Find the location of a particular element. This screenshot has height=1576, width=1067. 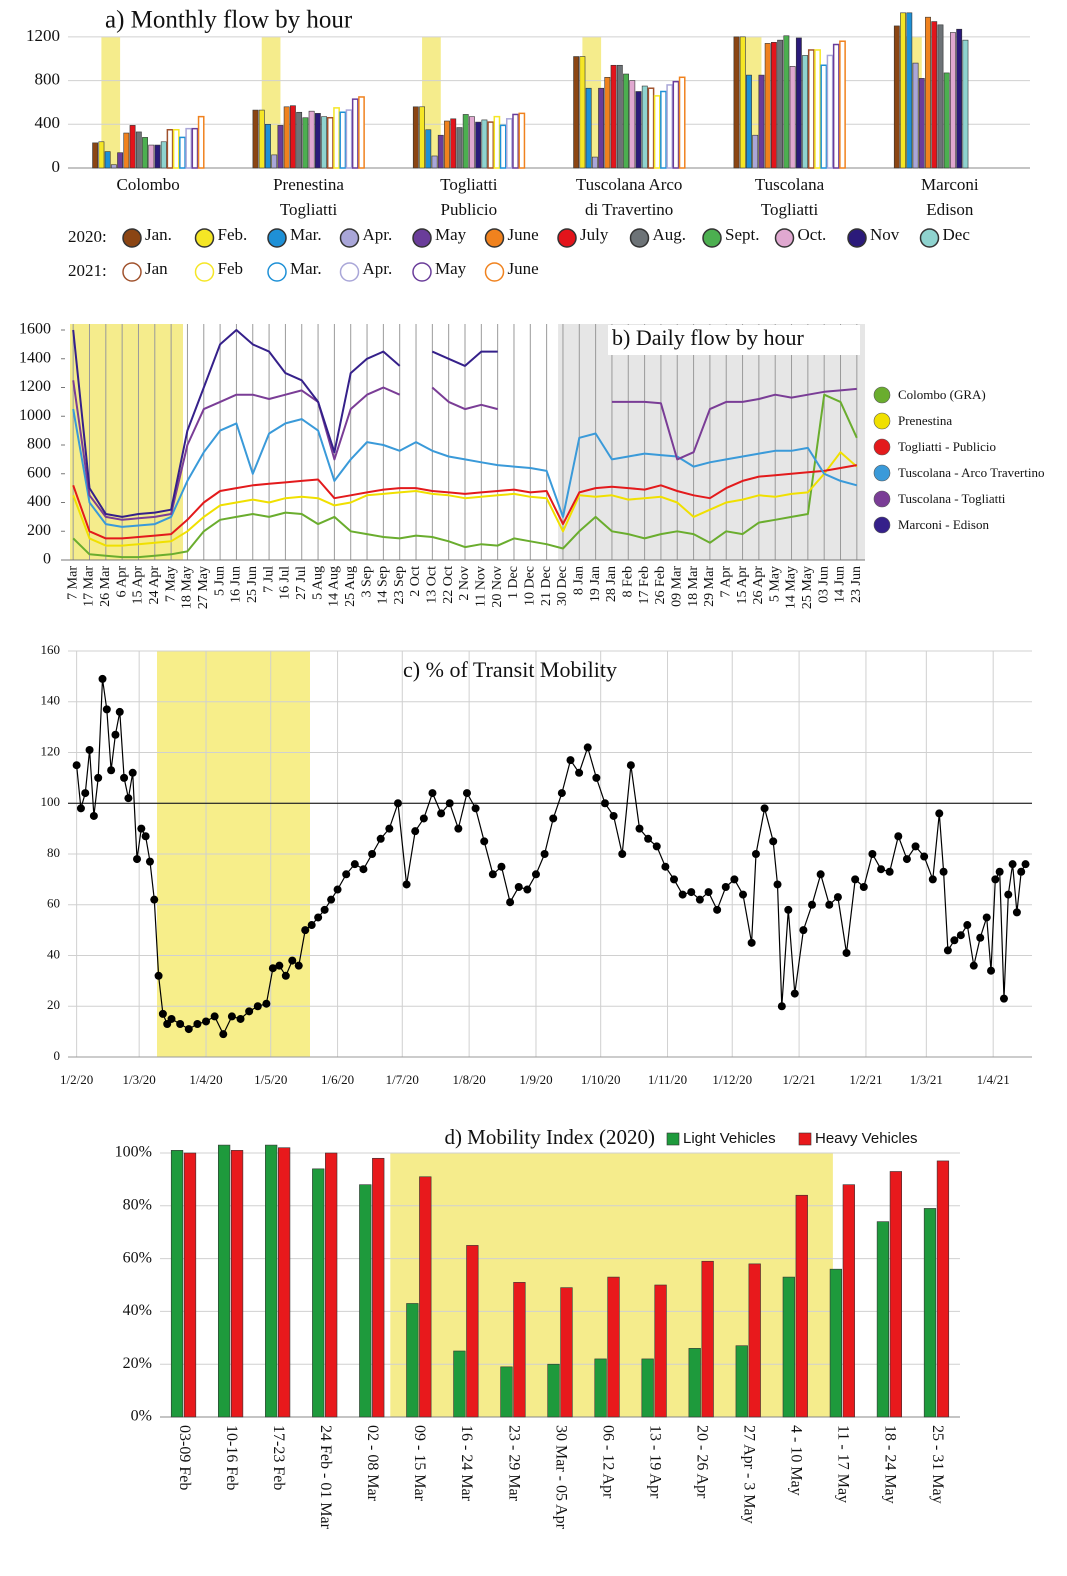

legend-label: Feb. is located at coordinates (233, 234).